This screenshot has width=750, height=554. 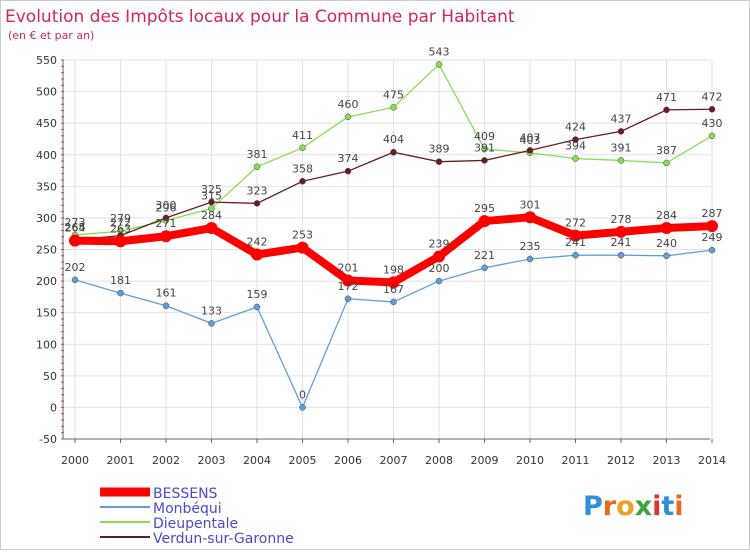 I want to click on proxiti-logo: Proxiti, so click(x=633, y=506).